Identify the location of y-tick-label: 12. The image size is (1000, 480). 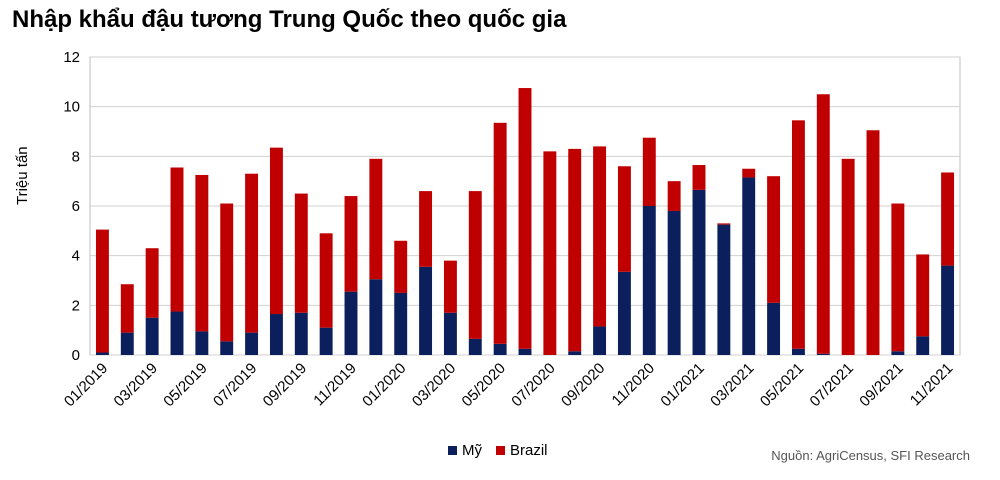
(71, 57).